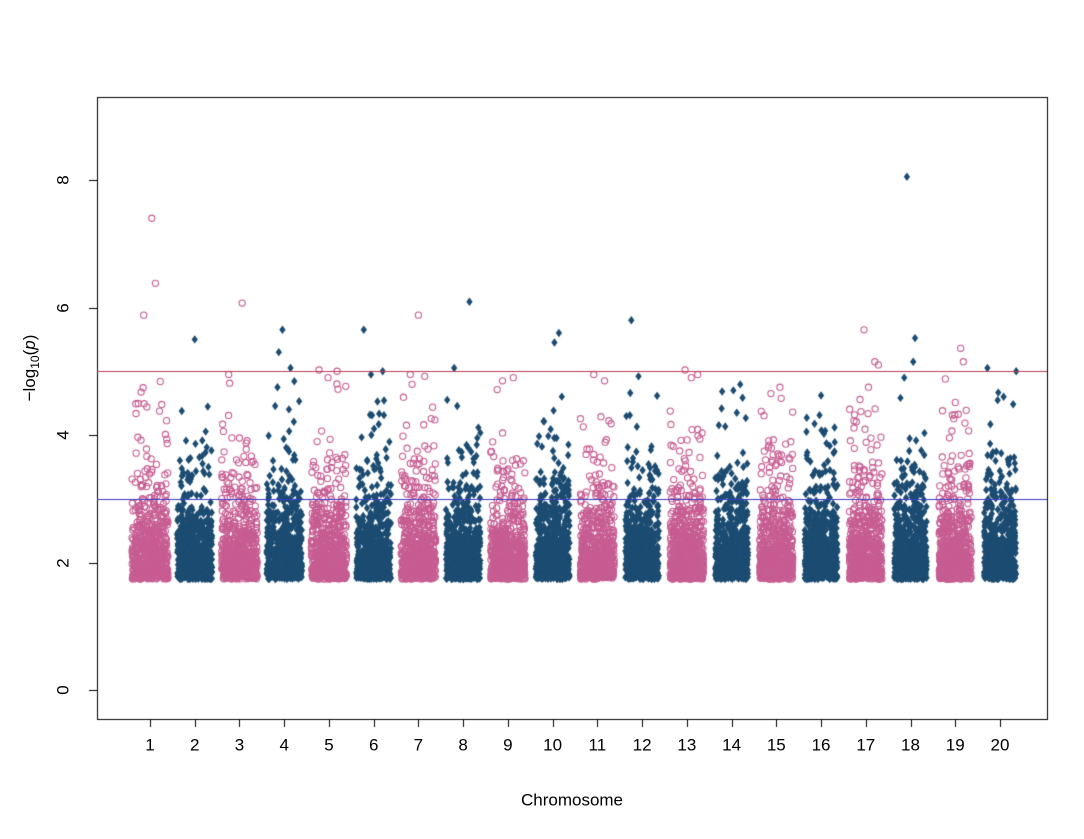  I want to click on y-tick-label: 6, so click(63, 307).